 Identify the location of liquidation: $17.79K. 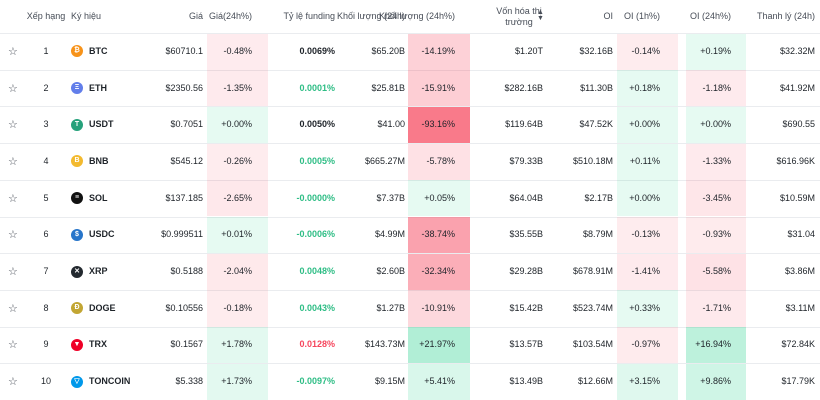
(798, 381).